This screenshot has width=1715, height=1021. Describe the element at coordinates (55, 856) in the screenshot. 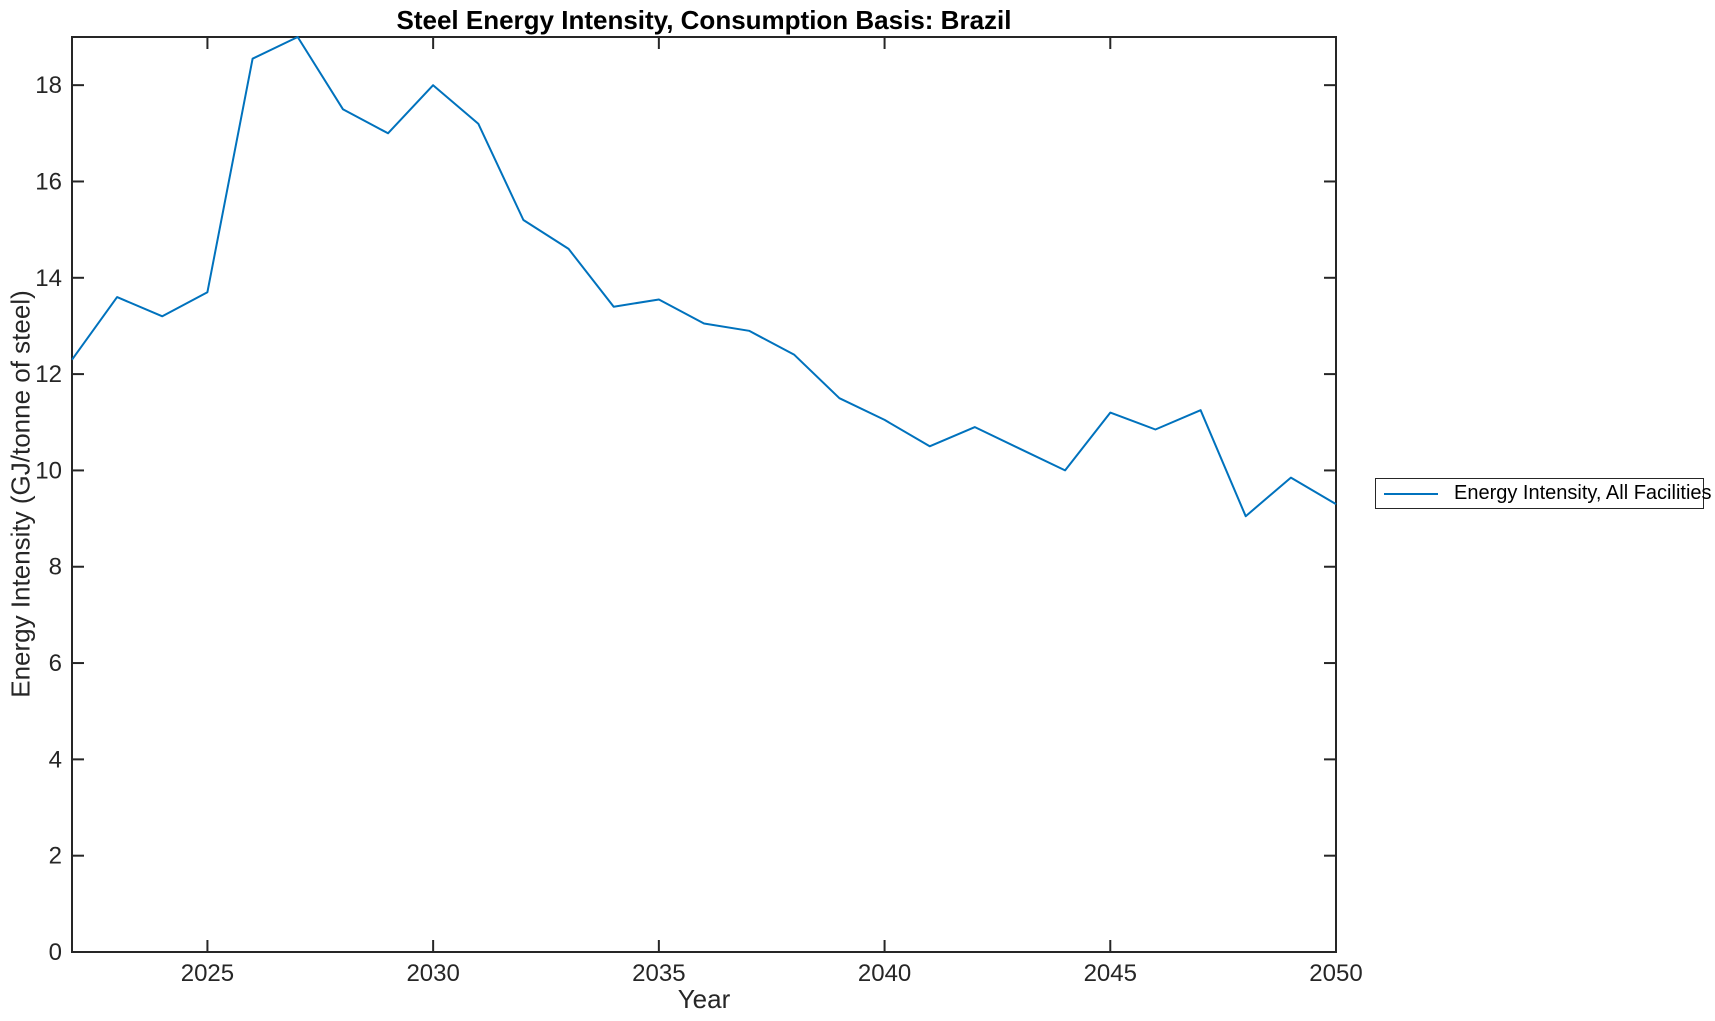

I see `y-tick-label: 2` at that location.